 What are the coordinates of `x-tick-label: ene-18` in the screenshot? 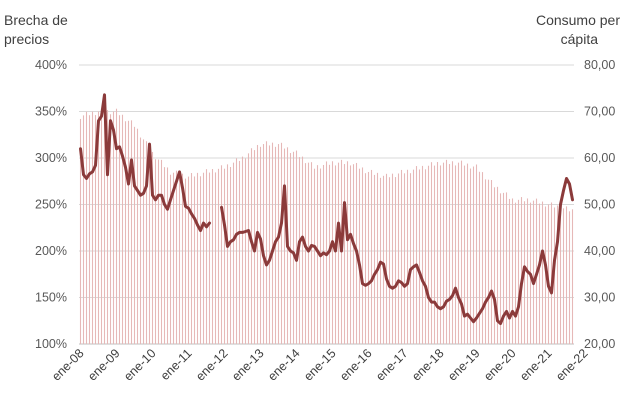 It's located at (427, 364).